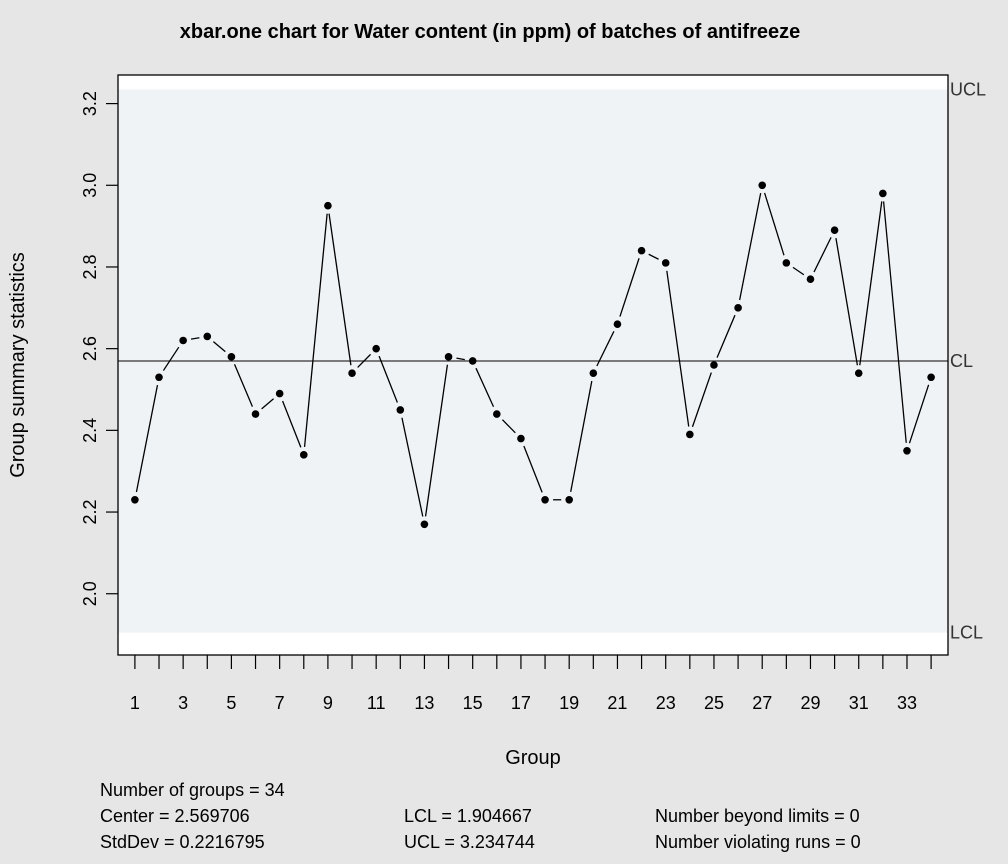  I want to click on x-tick-label: 23, so click(666, 703).